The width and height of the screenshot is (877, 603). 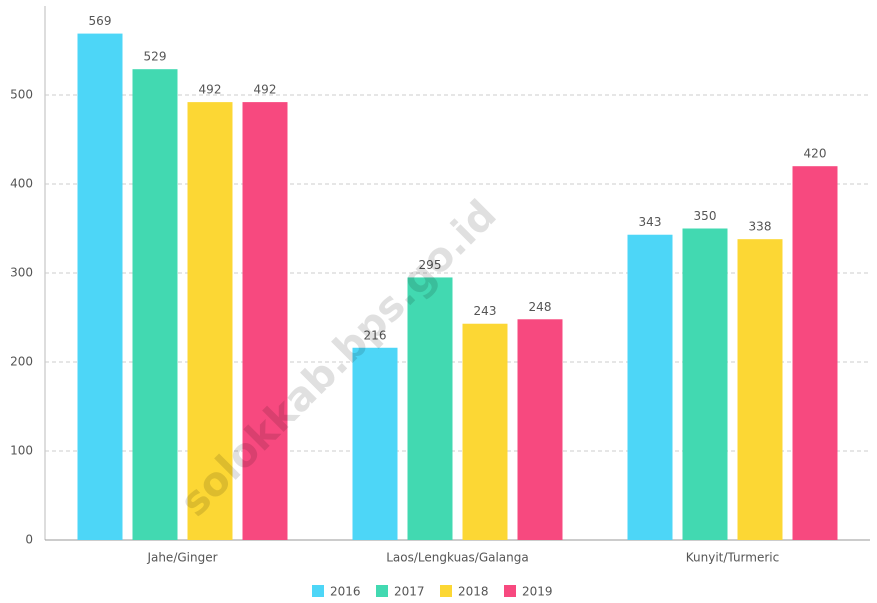 I want to click on value-label: 338, so click(x=760, y=227).